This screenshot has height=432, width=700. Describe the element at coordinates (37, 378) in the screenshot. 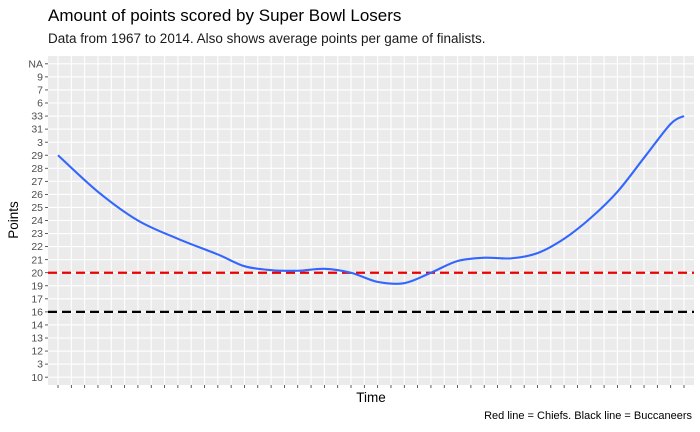

I see `y-tick-label: 10` at that location.